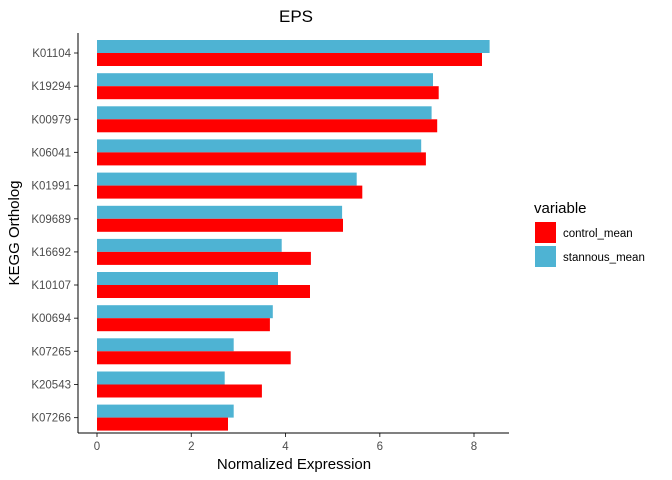 The image size is (672, 480). Describe the element at coordinates (293, 46) in the screenshot. I see `bar-stannous_mean-K01104` at that location.